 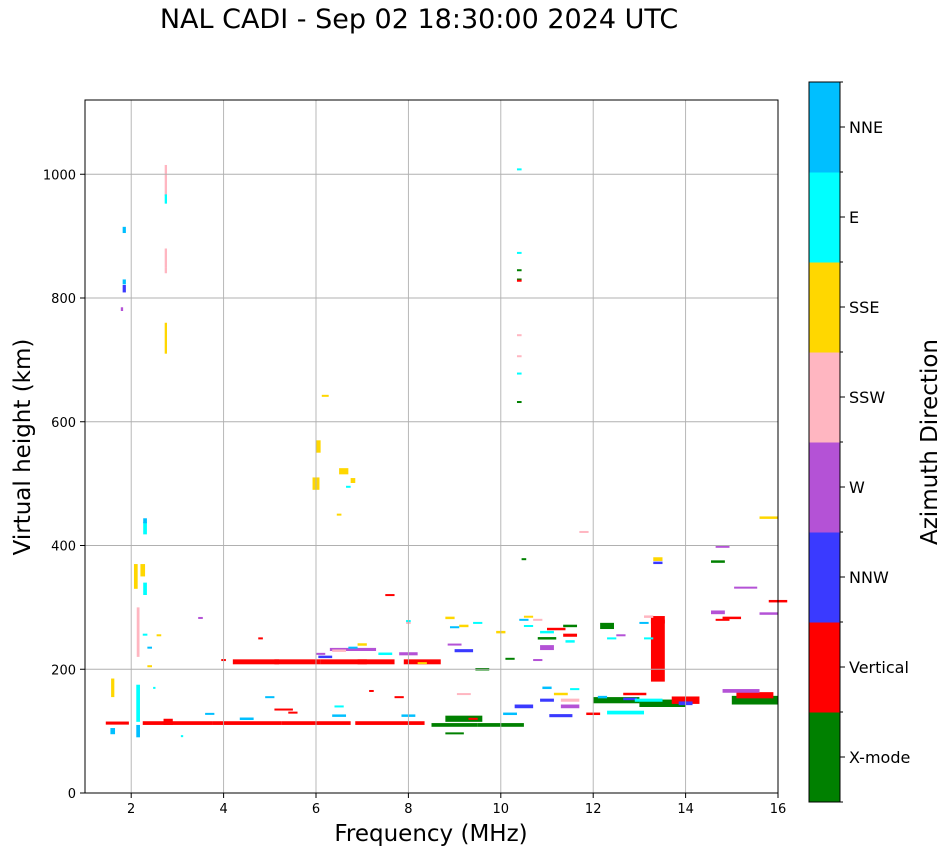 I want to click on x-tick-label: 6, so click(x=316, y=809).